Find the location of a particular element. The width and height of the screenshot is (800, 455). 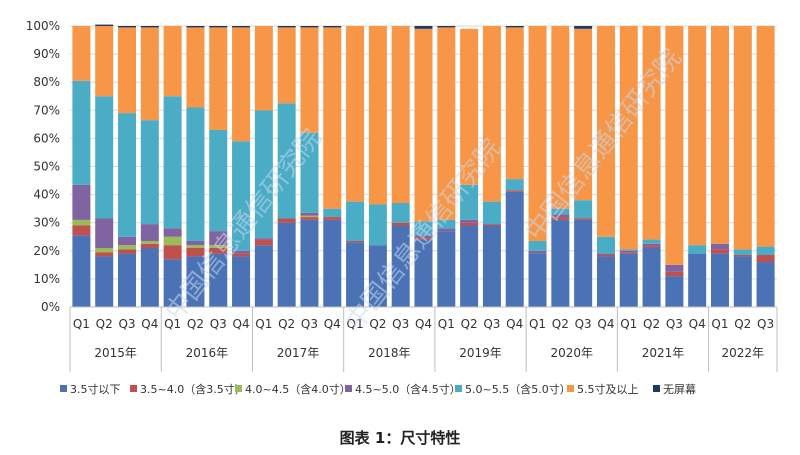

legend-label: 4.5~5.0（含4.5寸） is located at coordinates (408, 389).